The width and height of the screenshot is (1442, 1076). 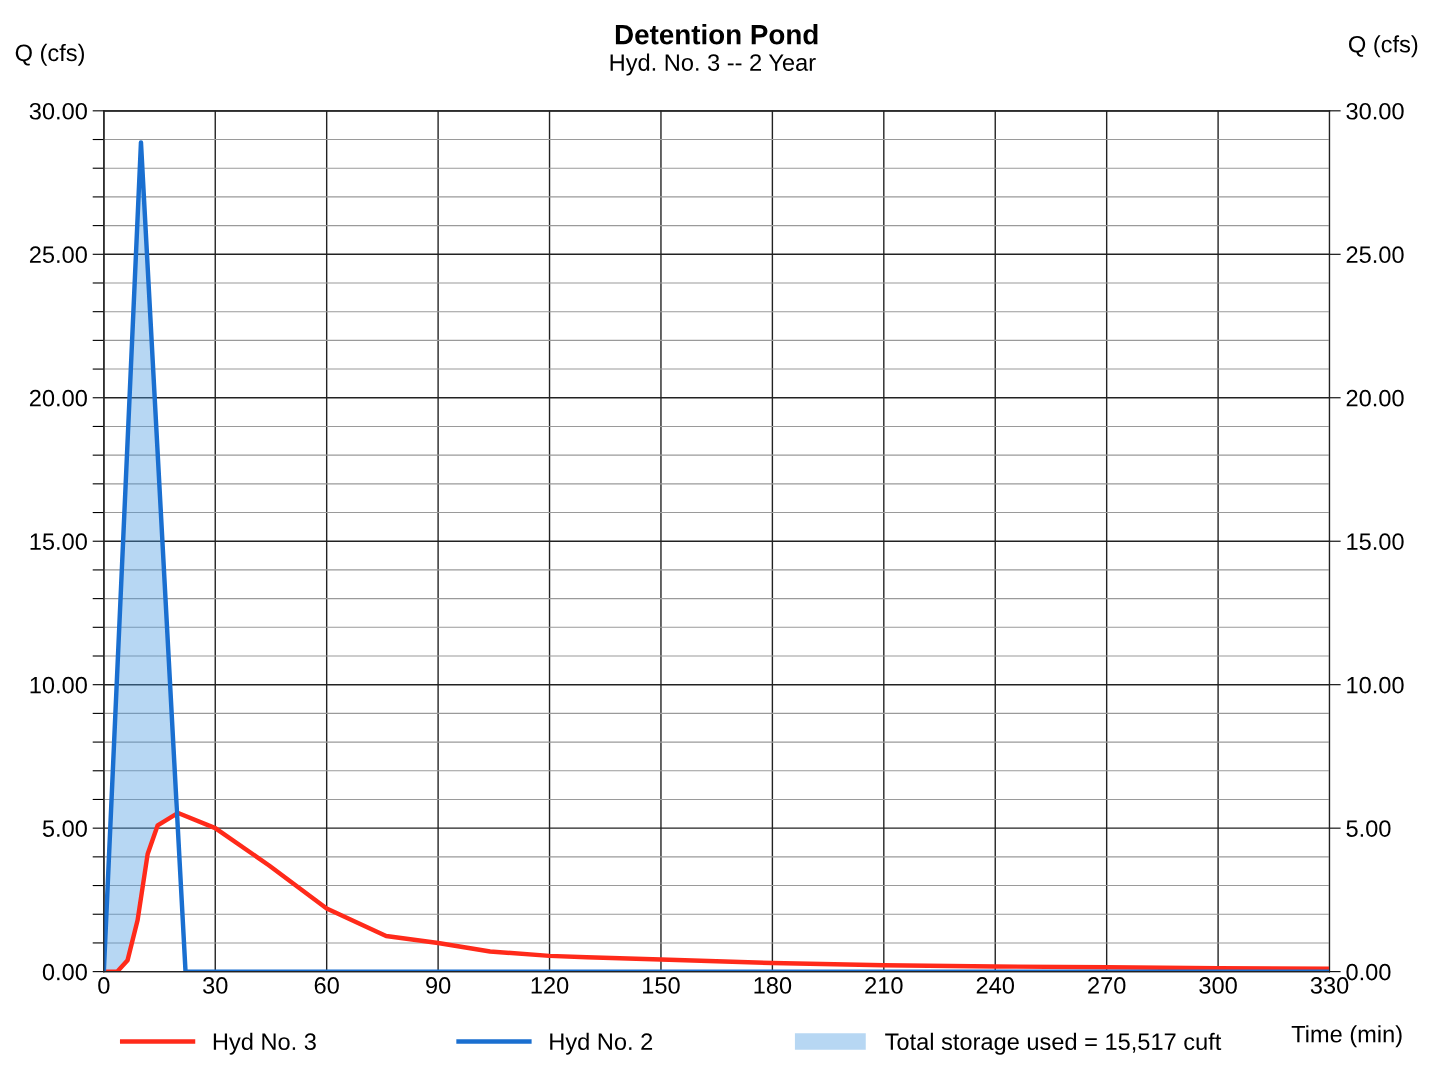 I want to click on y2-tick-label: 20.00, so click(x=1375, y=398).